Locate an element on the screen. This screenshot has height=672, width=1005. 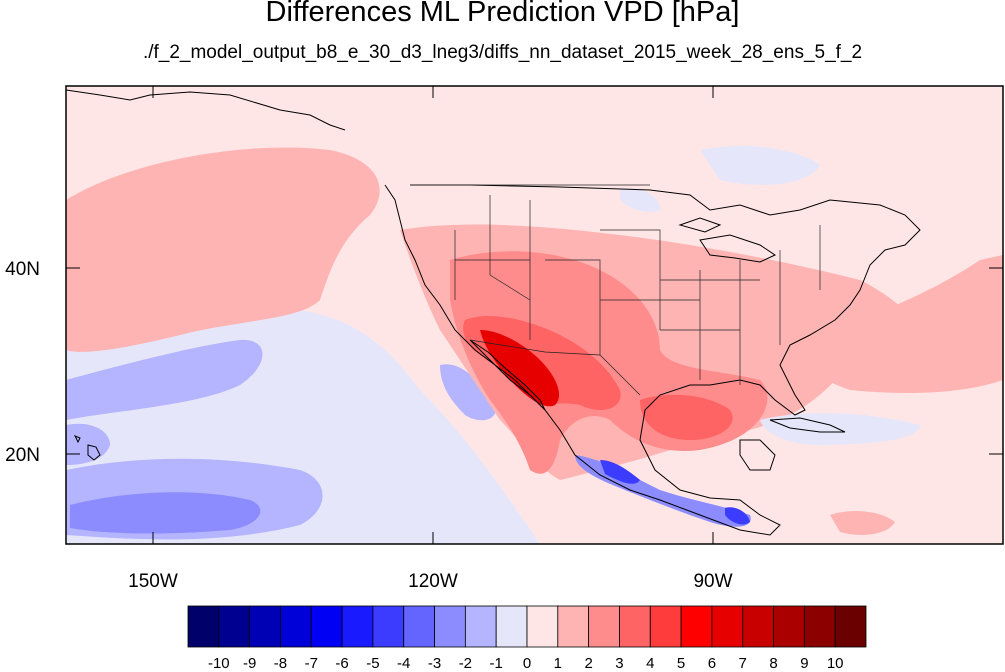
caribbean-red-patch is located at coordinates (862, 522).